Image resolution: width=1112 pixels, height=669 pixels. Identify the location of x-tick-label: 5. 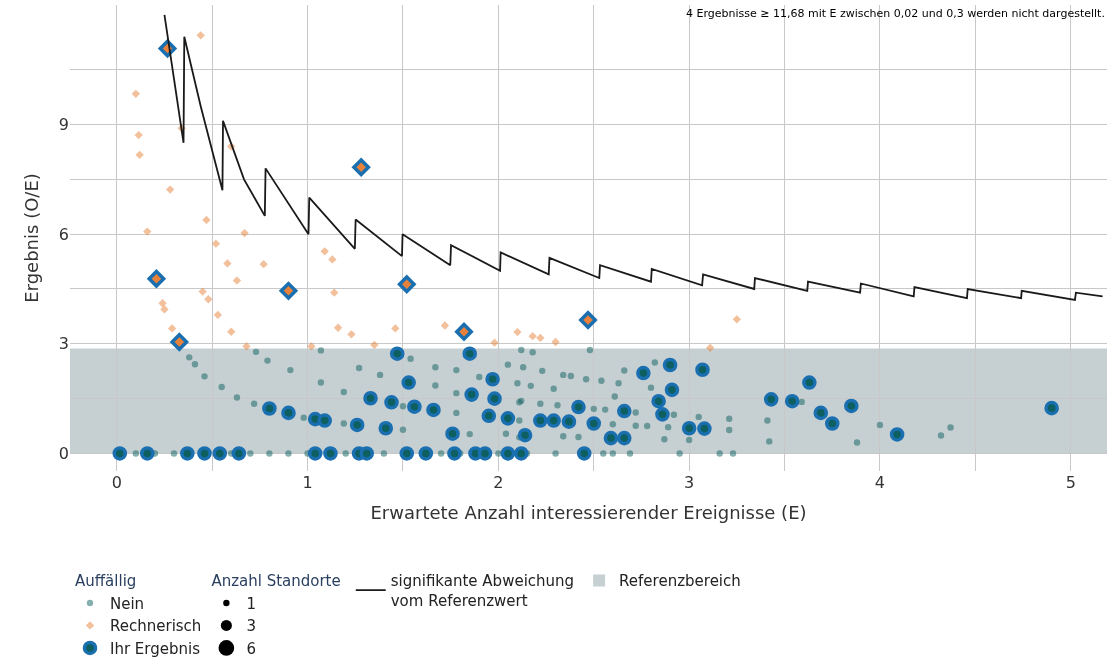
(1070, 482).